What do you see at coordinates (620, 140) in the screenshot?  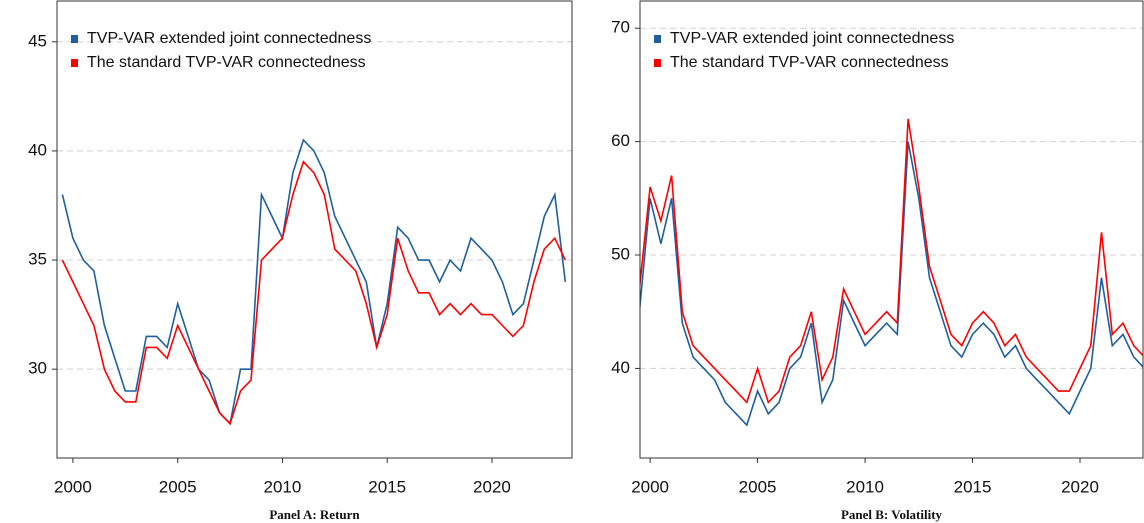 I see `y-tick-label: 60` at bounding box center [620, 140].